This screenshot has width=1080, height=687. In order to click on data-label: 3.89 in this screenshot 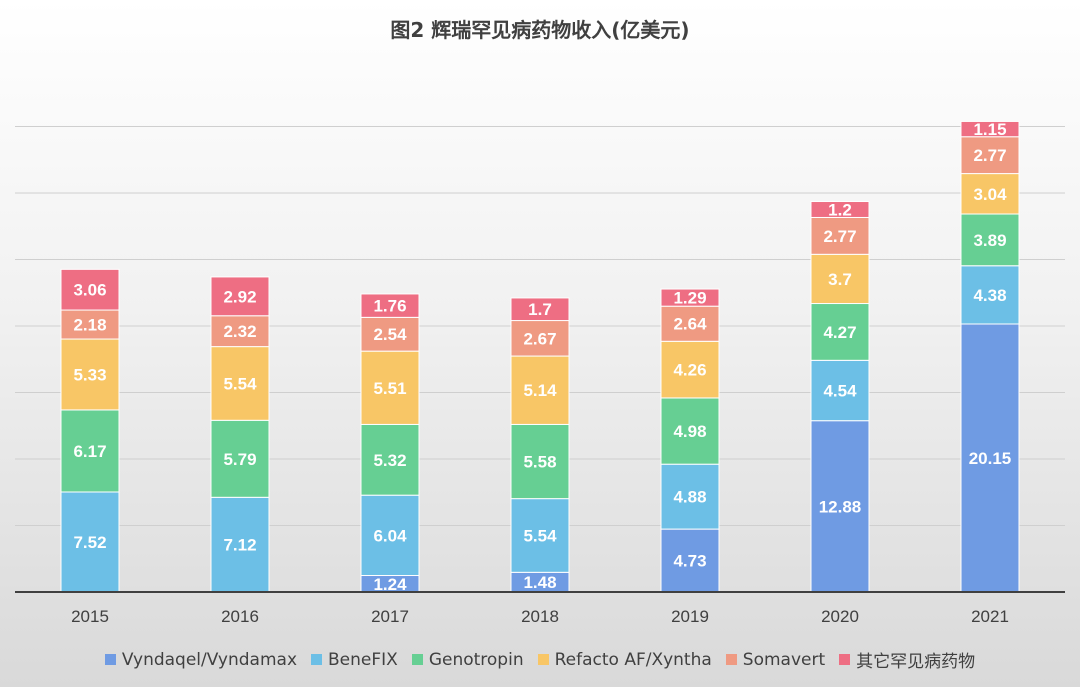, I will do `click(989, 240)`.